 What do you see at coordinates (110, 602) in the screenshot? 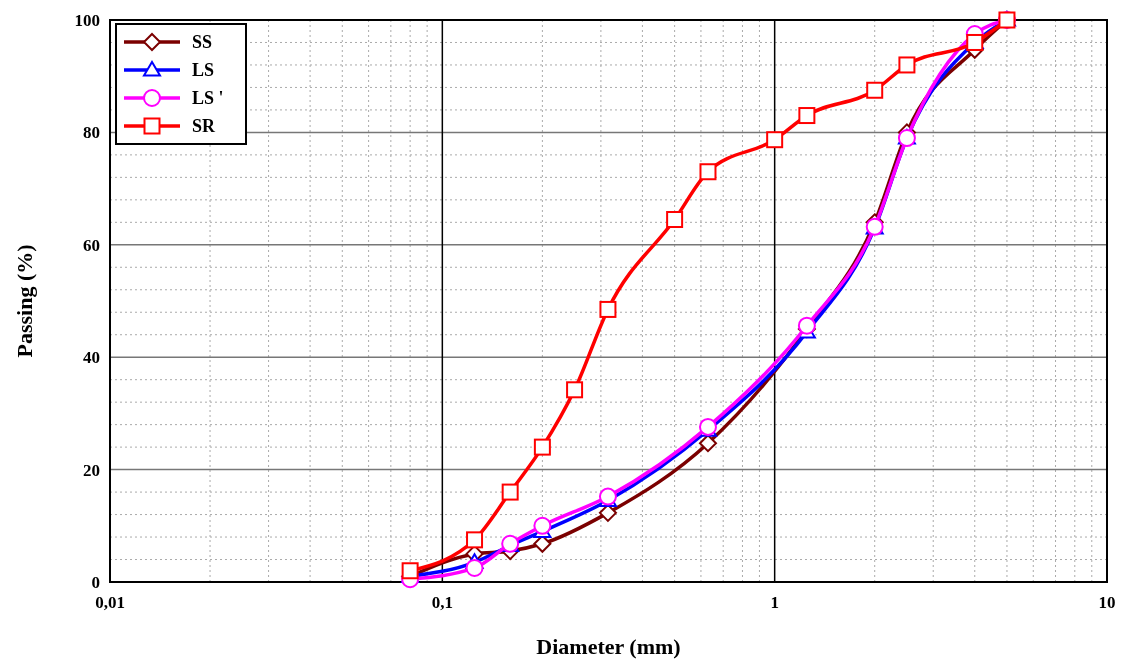
I see `x-tick-label: 0,01` at bounding box center [110, 602].